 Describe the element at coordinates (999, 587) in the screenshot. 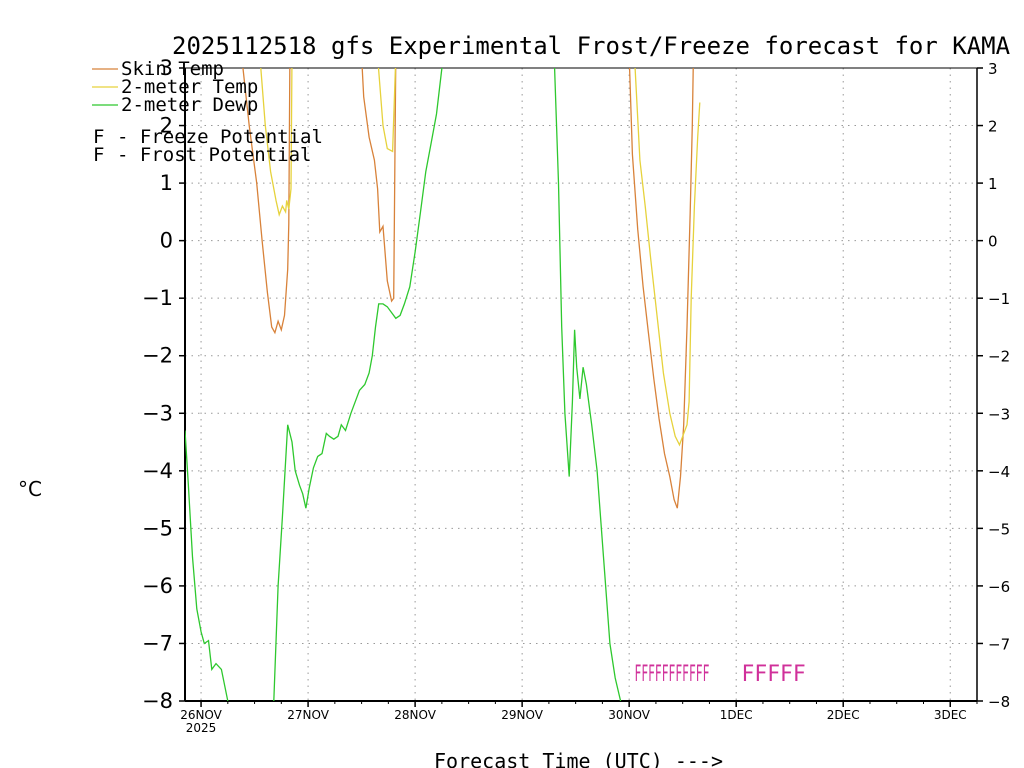

I see `y-tick-label-right: −6` at that location.